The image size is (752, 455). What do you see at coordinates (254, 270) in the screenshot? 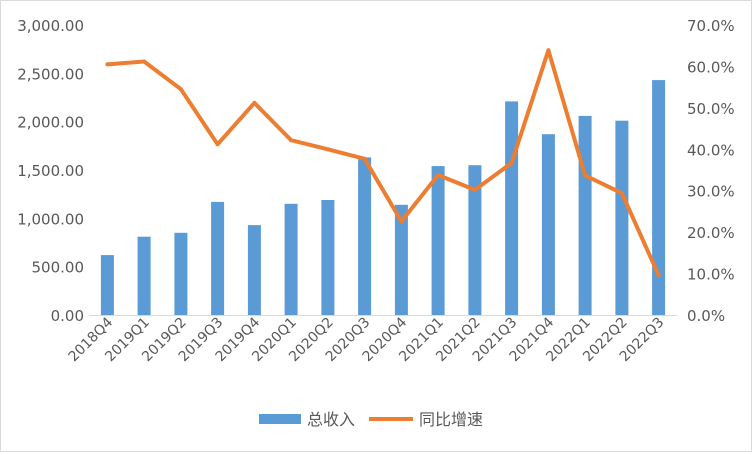
I see `bar-2019Q4` at bounding box center [254, 270].